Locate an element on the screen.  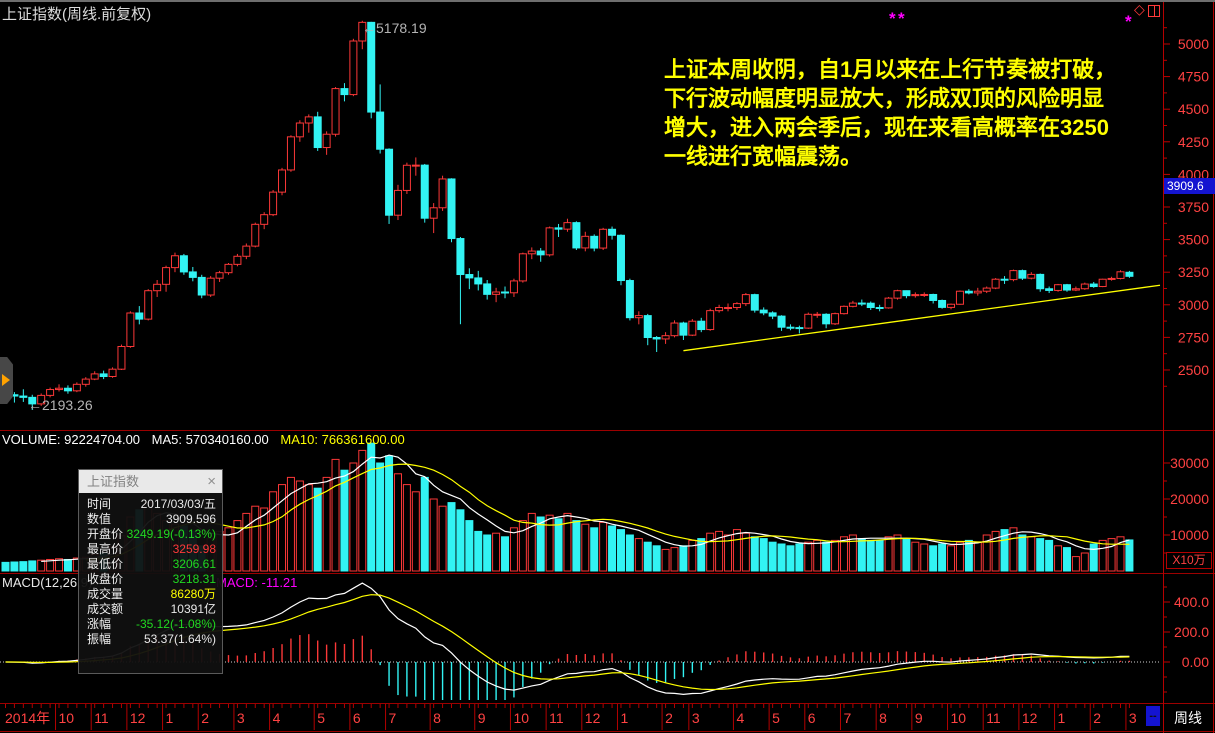
month-label: 5 is located at coordinates (321, 718).